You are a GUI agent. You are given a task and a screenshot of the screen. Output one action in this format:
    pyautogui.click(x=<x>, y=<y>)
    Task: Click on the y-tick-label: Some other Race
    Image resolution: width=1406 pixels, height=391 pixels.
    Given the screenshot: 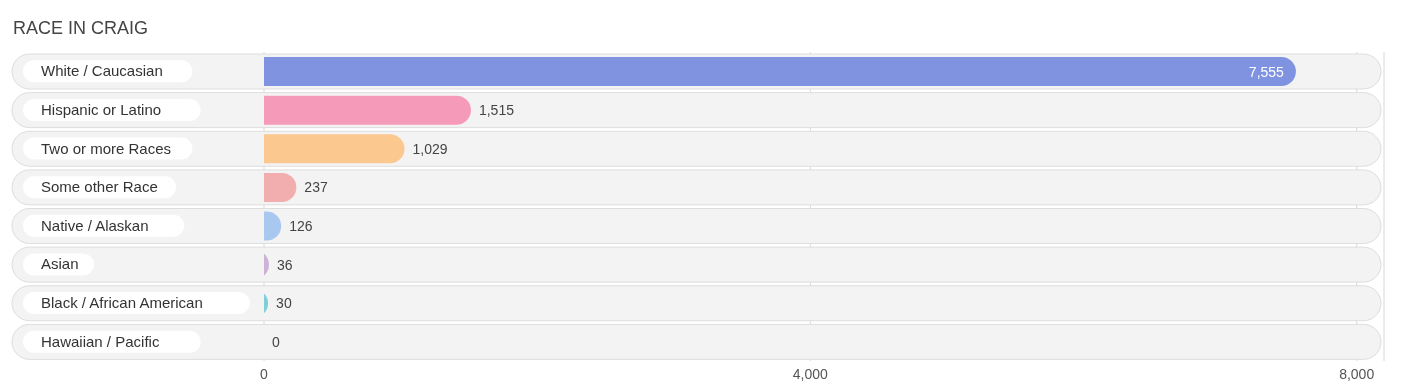 What is the action you would take?
    pyautogui.click(x=99, y=187)
    